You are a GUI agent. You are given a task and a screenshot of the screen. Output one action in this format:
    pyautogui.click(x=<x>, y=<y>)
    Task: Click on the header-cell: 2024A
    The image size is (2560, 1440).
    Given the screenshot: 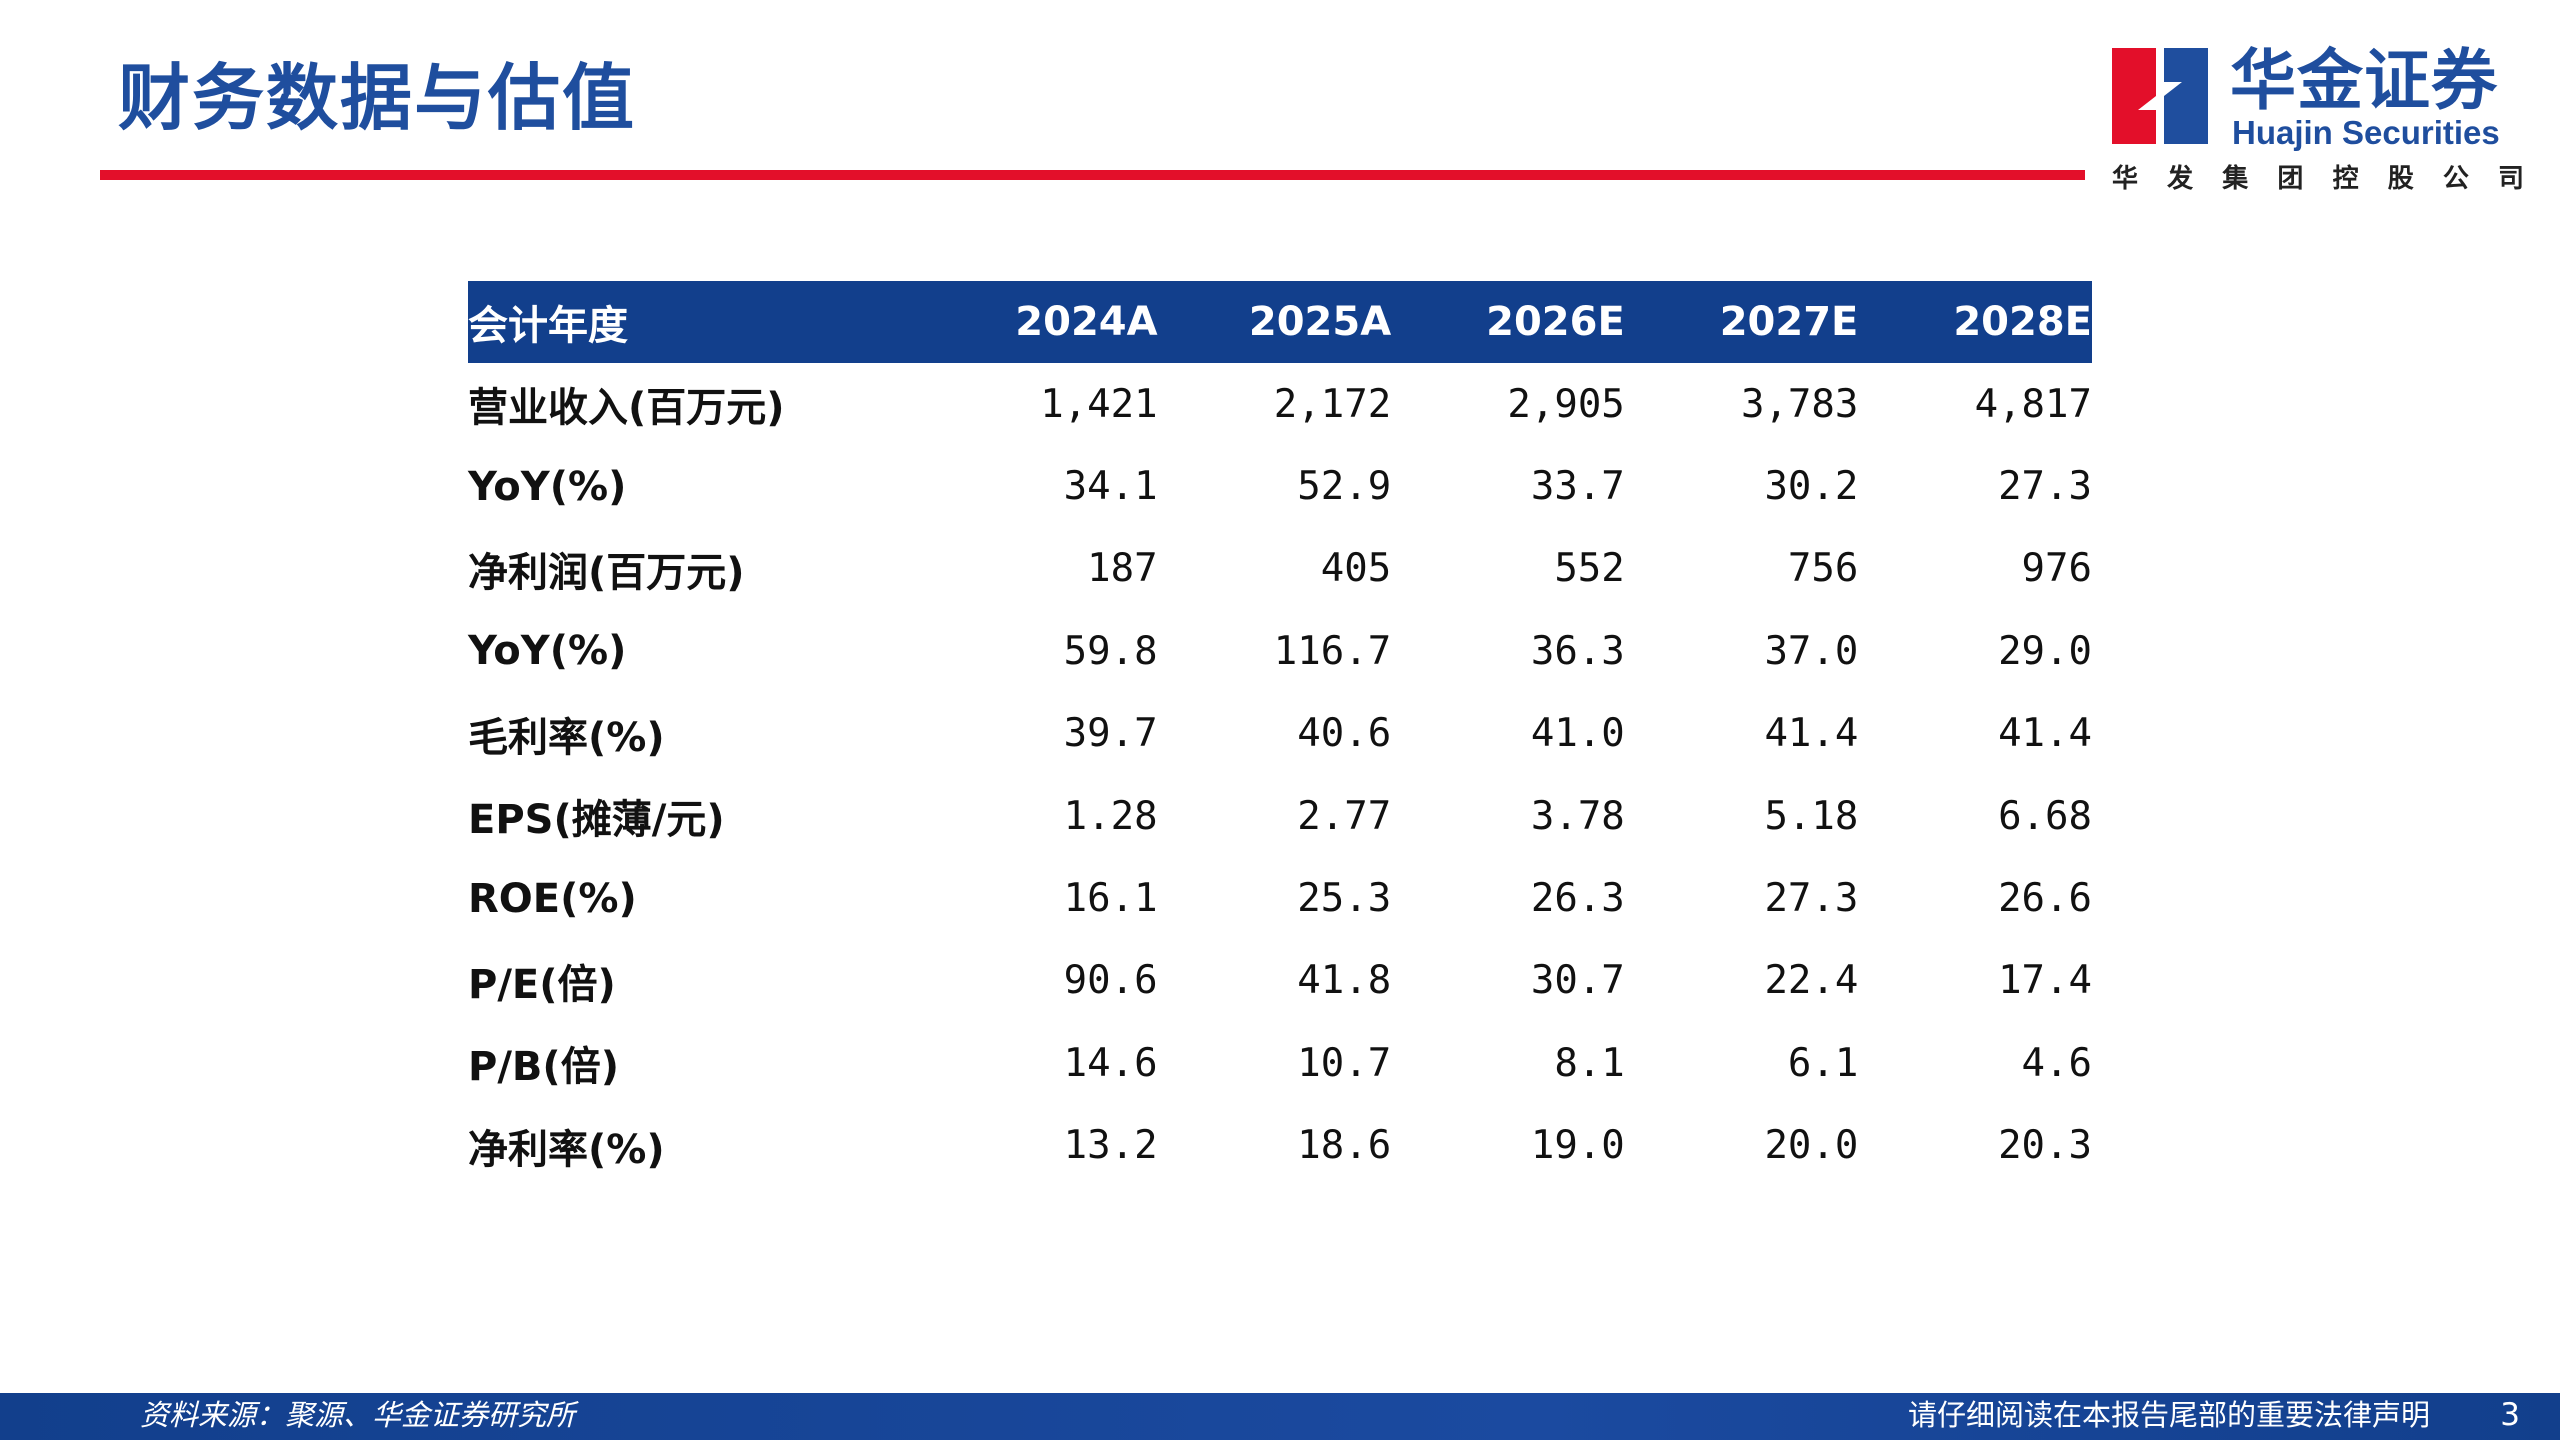 What is the action you would take?
    pyautogui.click(x=1086, y=322)
    